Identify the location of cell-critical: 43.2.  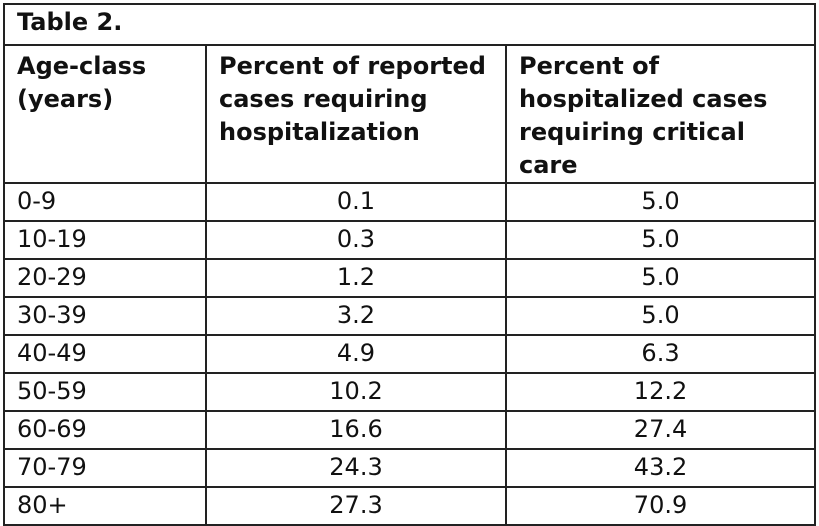
(660, 468).